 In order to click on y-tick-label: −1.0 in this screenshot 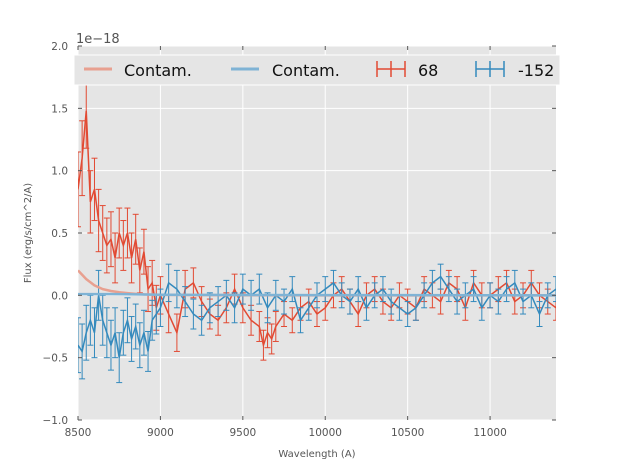, I will do `click(56, 421)`.